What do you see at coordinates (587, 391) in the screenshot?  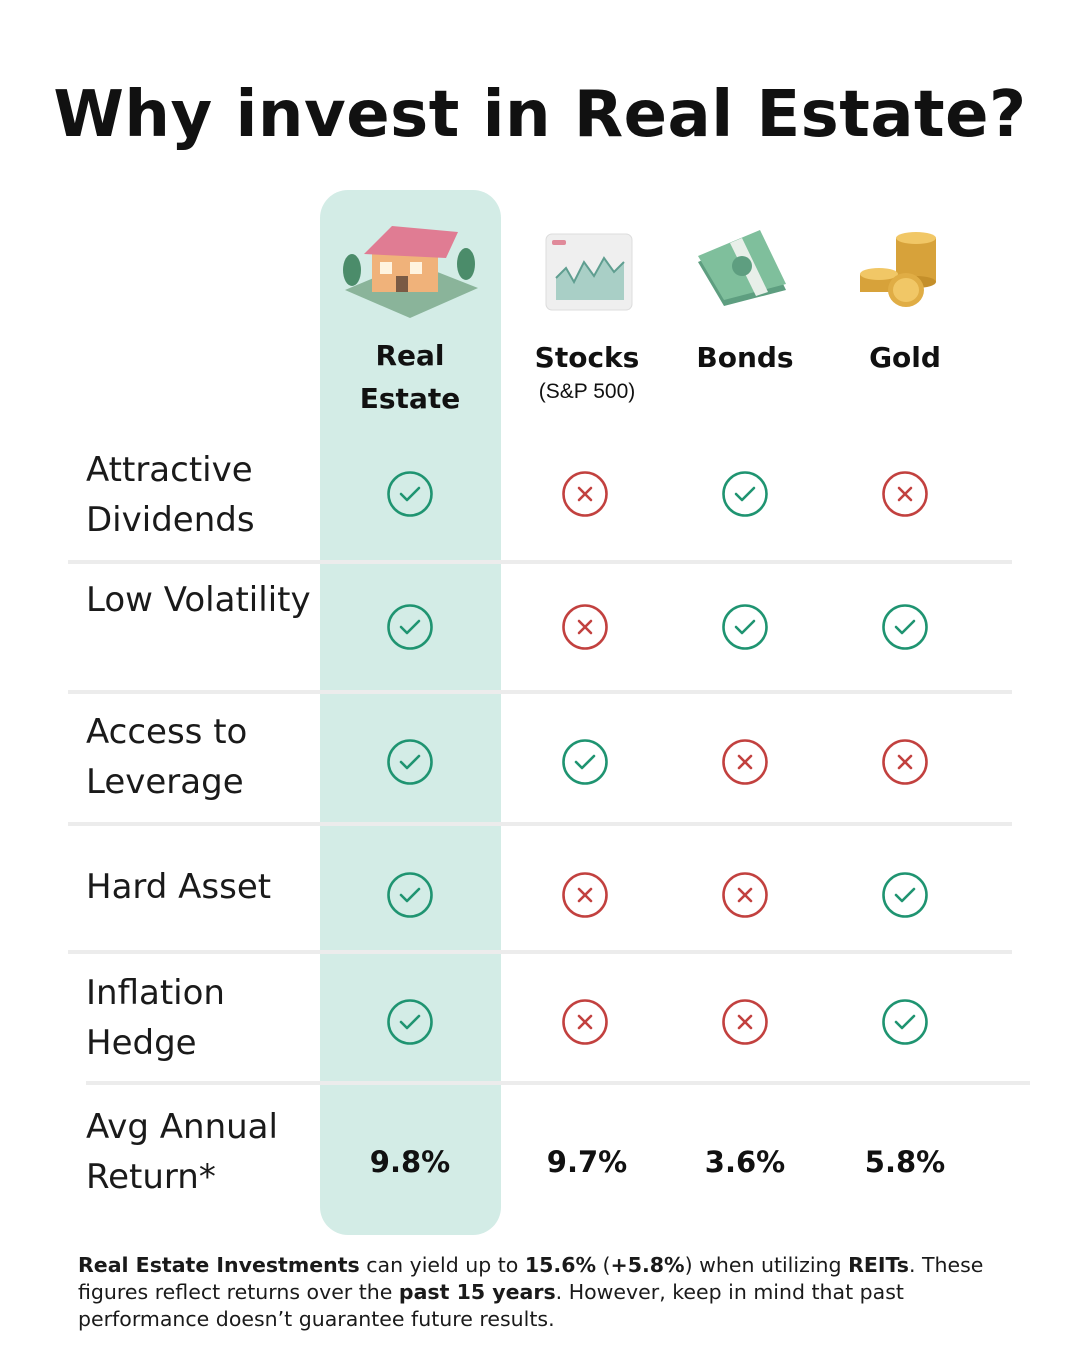 I see `column-note: (S&P 500)` at bounding box center [587, 391].